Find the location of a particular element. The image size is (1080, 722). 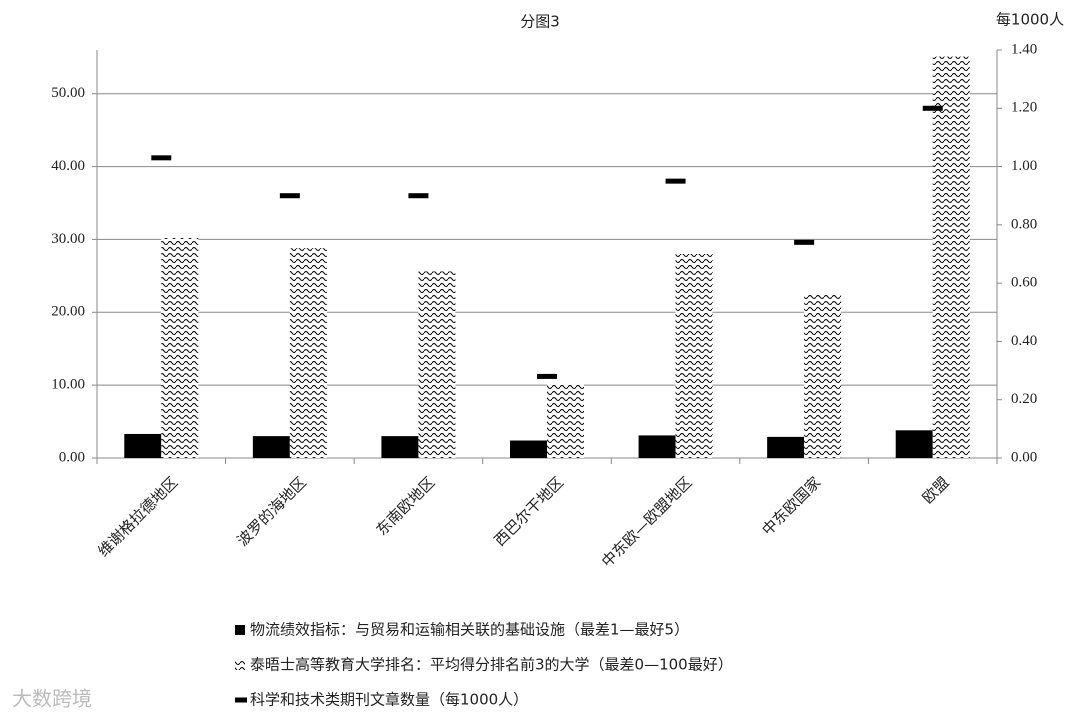

x-tick-label: 西巴尔干地区 is located at coordinates (529, 511).